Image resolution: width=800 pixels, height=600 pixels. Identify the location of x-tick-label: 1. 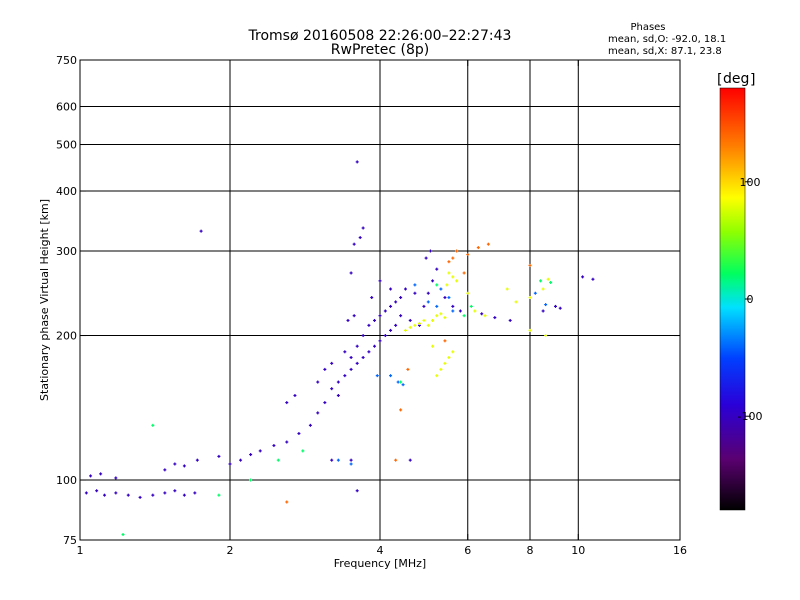
(80, 550).